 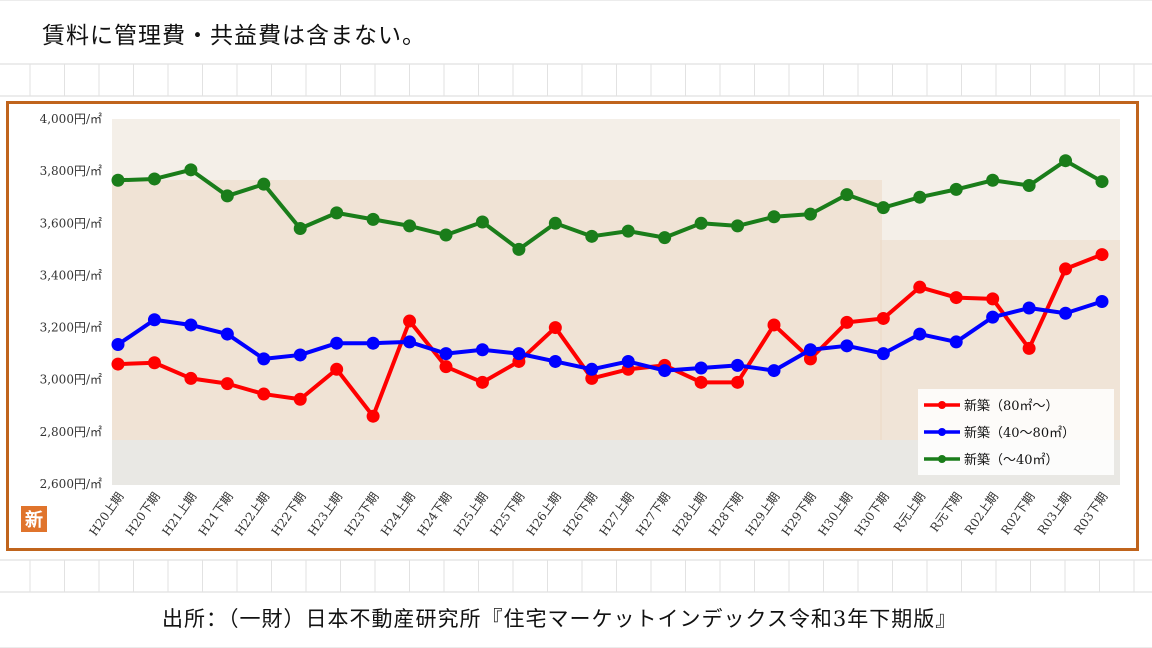 I want to click on legend-label: 新築（40～80㎡）, so click(x=1019, y=433).